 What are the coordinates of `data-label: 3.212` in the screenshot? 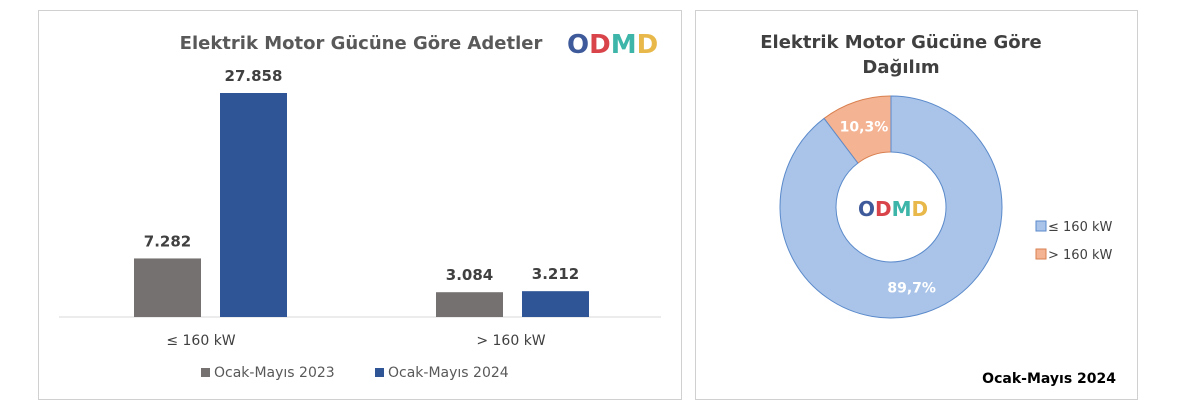 It's located at (555, 274).